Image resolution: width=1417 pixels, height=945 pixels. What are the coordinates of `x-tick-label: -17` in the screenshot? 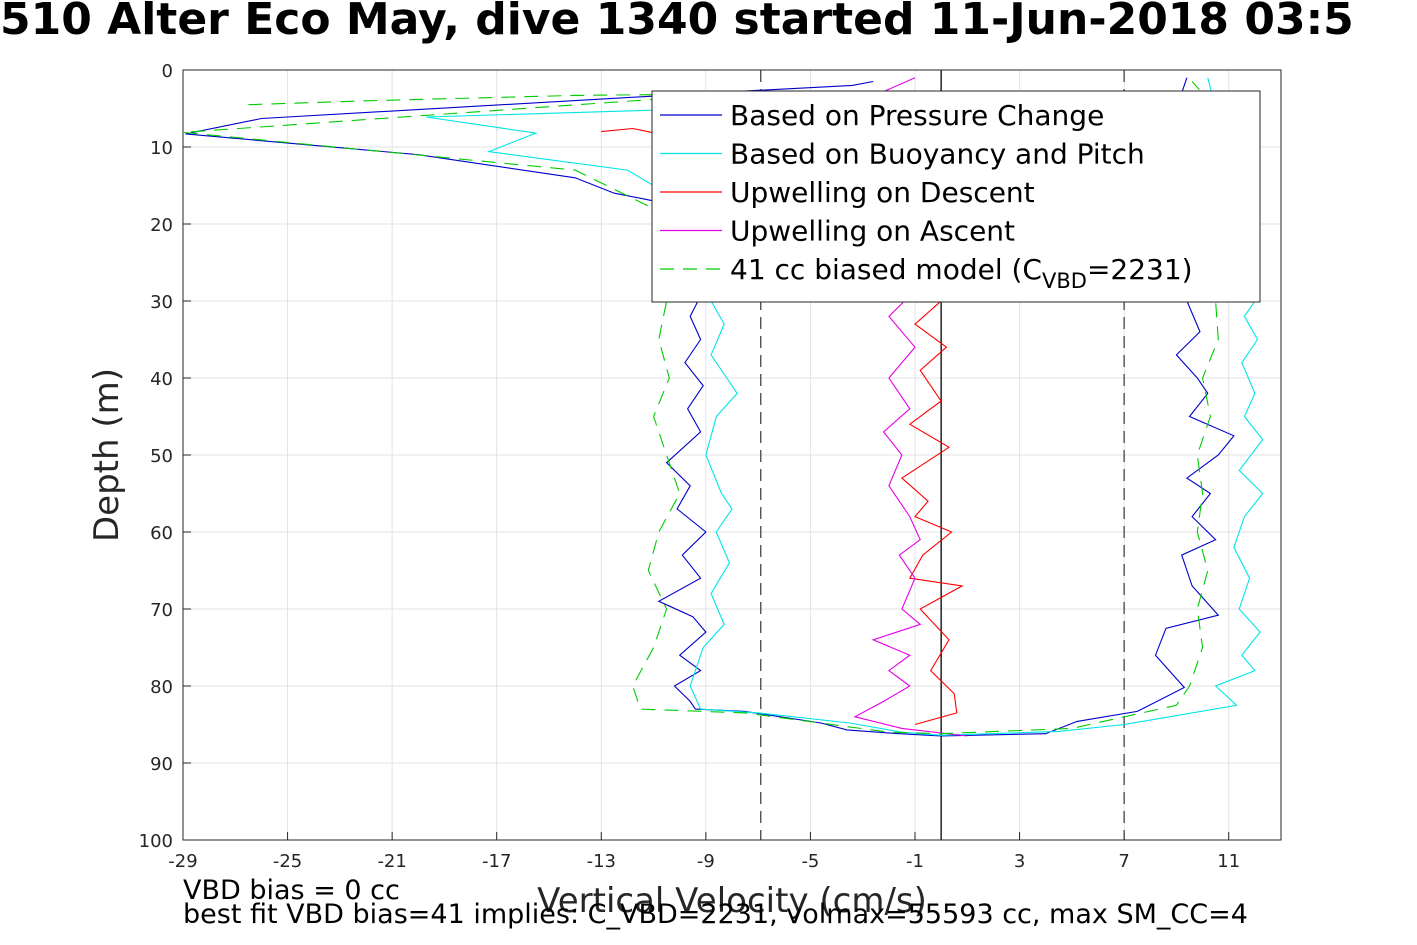 It's located at (496, 861).